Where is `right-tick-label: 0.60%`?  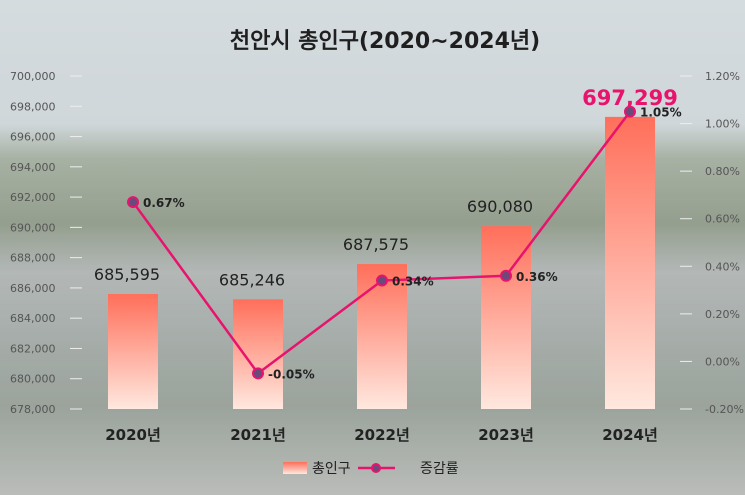
right-tick-label: 0.60% is located at coordinates (722, 219).